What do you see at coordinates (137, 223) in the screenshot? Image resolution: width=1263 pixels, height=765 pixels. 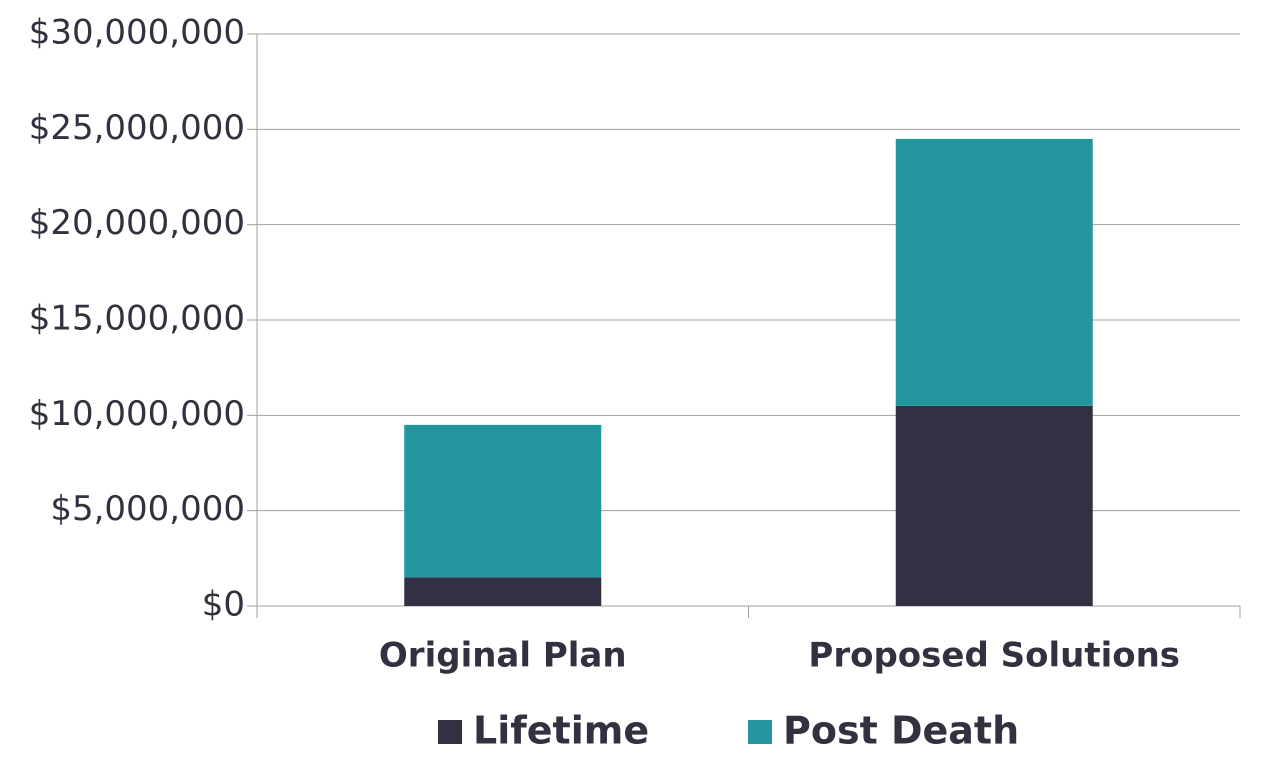 I see `y-tick-label: $20,000,000` at bounding box center [137, 223].